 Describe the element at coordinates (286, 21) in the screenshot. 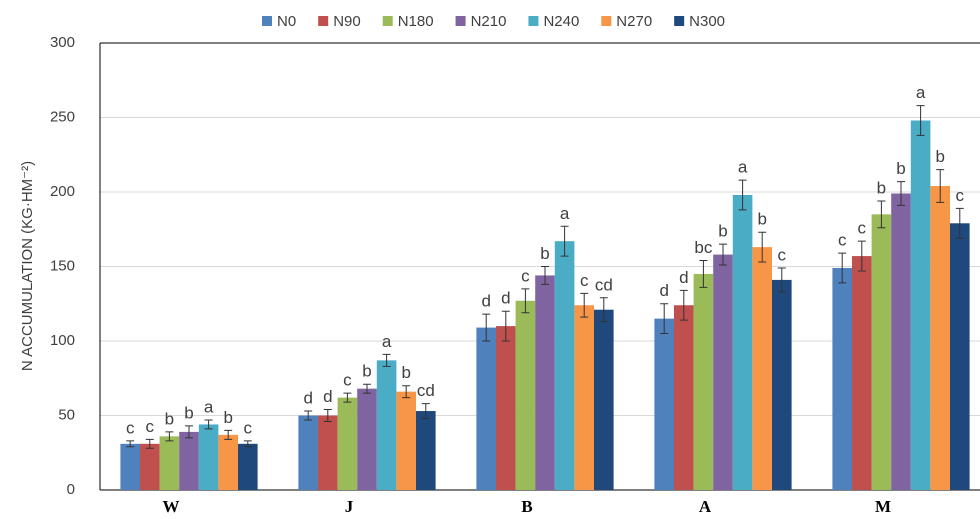

I see `legend-label: N0` at that location.